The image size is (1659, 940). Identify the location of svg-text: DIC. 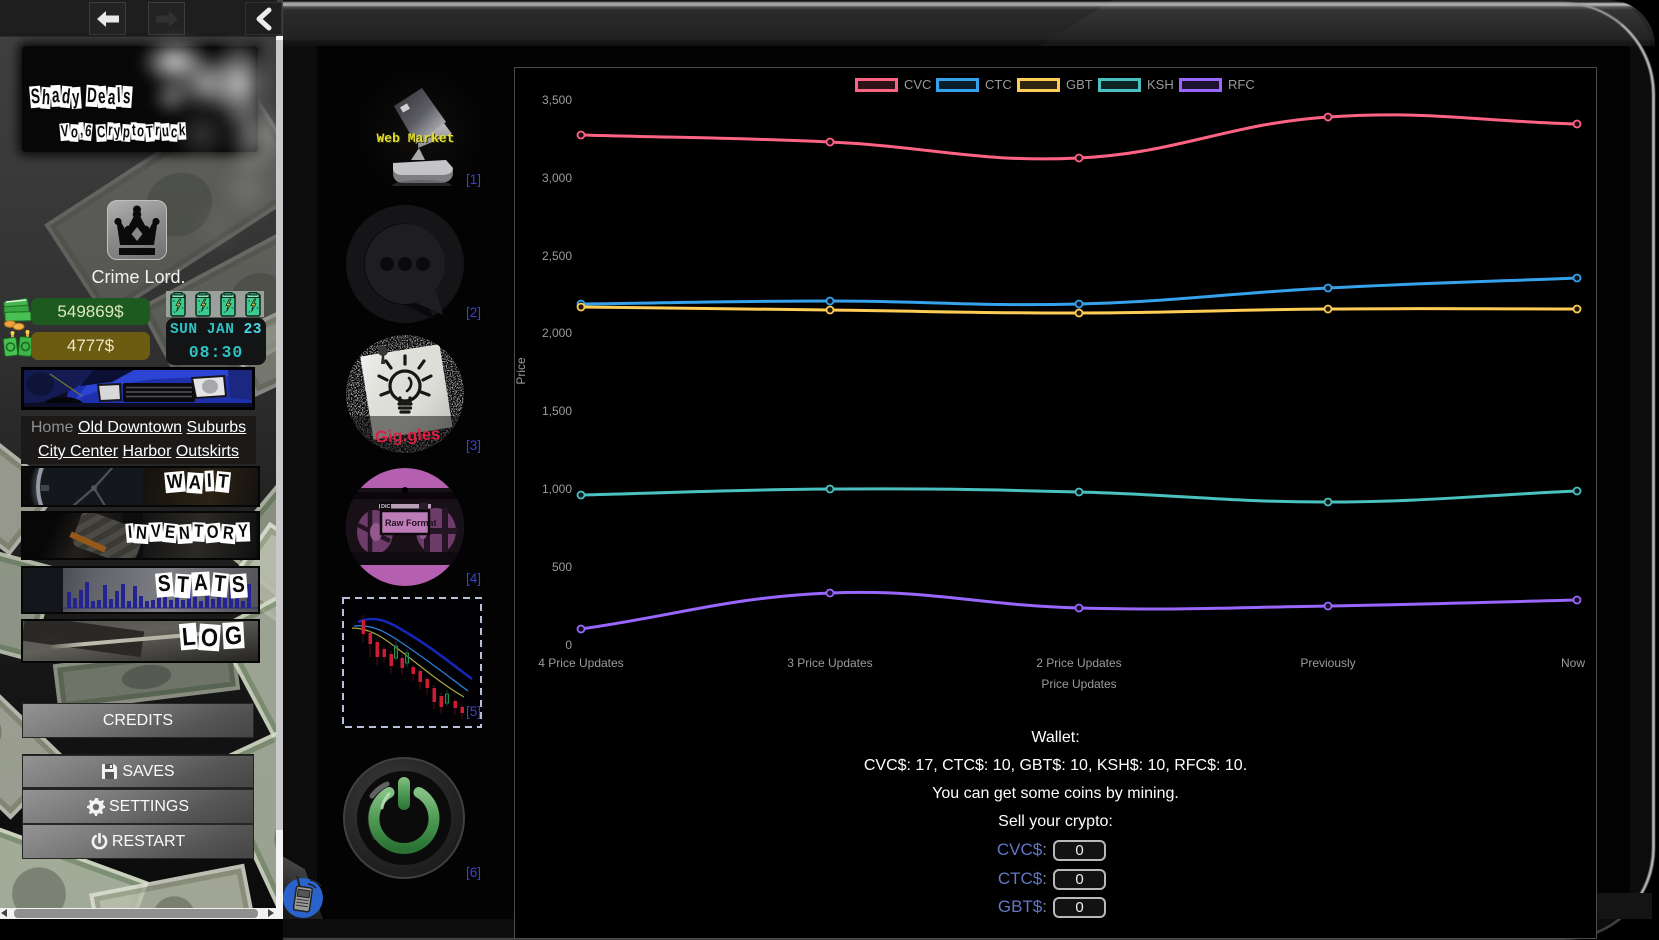
(386, 507).